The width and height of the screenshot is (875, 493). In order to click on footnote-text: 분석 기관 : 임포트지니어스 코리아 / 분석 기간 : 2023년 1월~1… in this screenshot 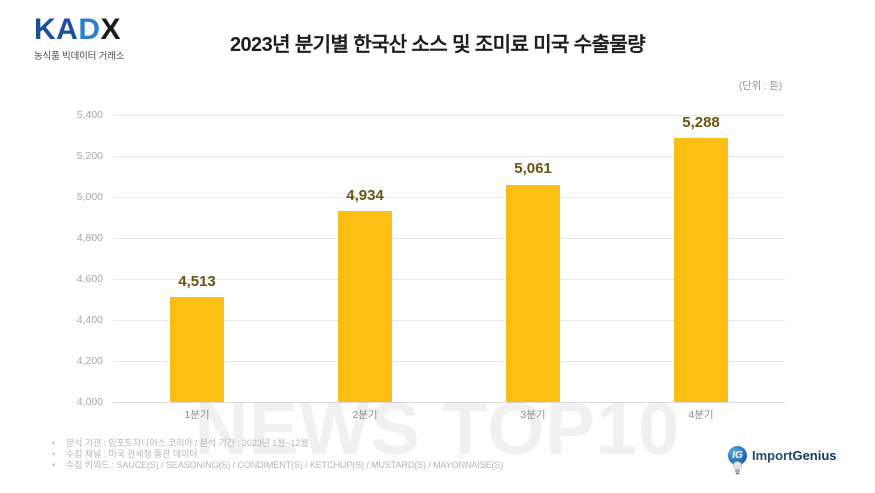, I will do `click(187, 443)`.